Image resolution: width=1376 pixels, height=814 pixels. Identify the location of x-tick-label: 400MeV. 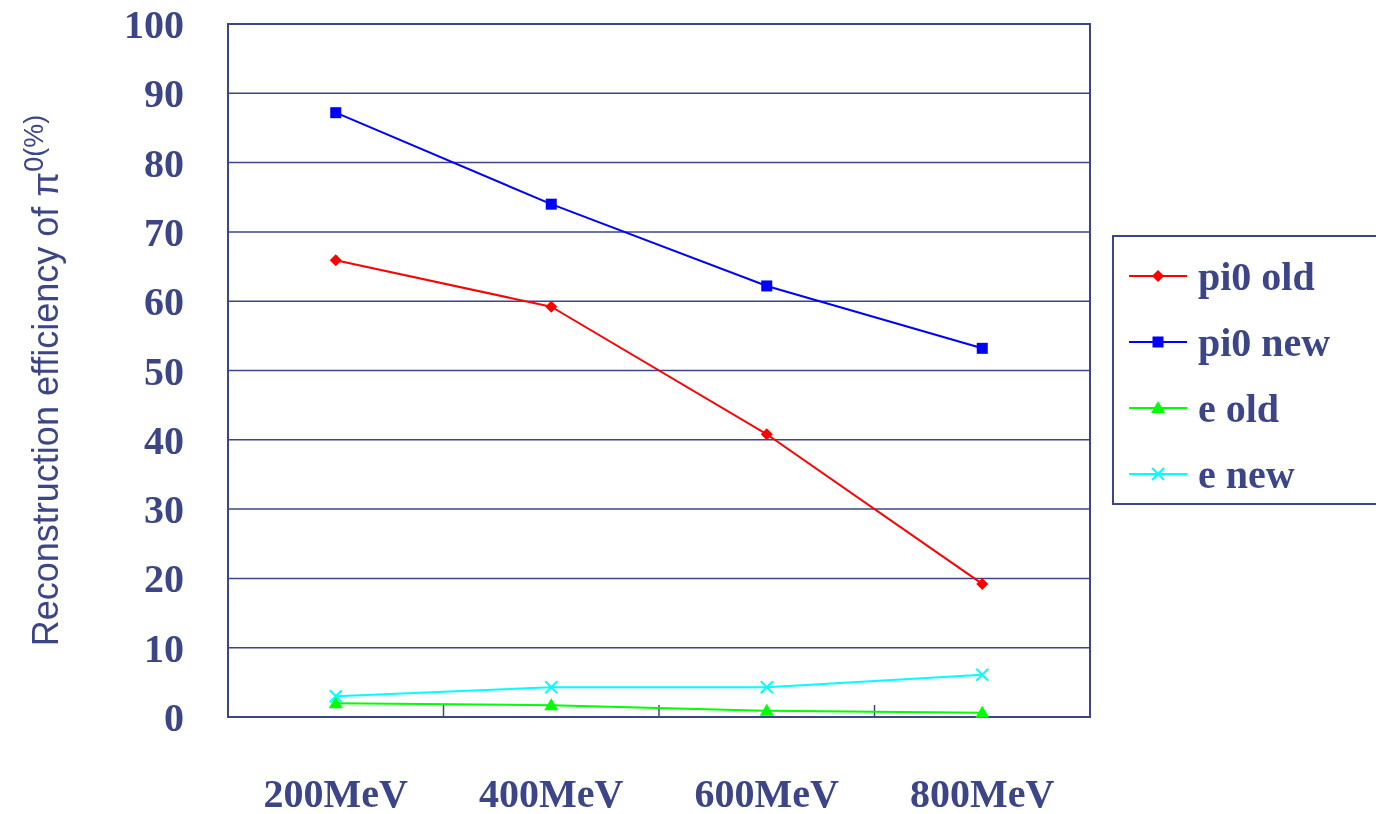
(551, 792).